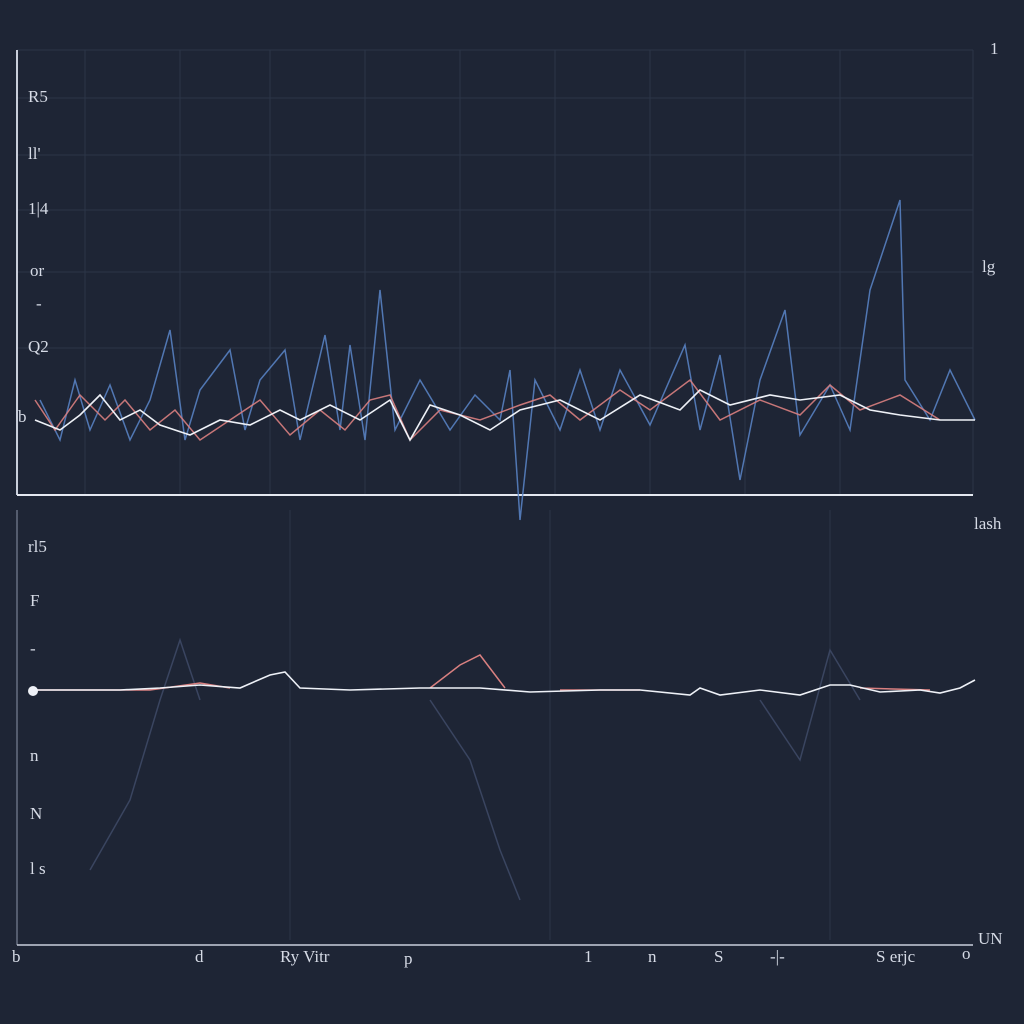 The width and height of the screenshot is (1024, 1024). What do you see at coordinates (777, 956) in the screenshot?
I see `label: -|-` at bounding box center [777, 956].